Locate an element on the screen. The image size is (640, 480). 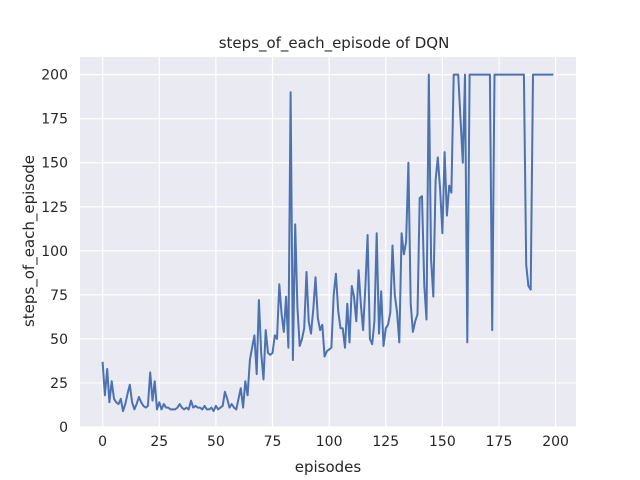
x-tick-label: 175 is located at coordinates (499, 442).